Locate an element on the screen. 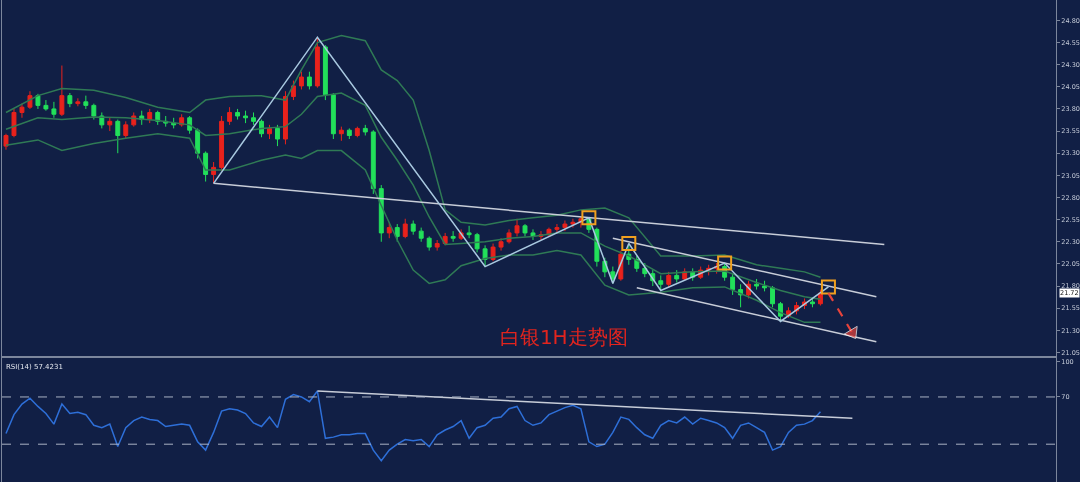 This screenshot has height=482, width=1080. line-series is located at coordinates (413, 426).